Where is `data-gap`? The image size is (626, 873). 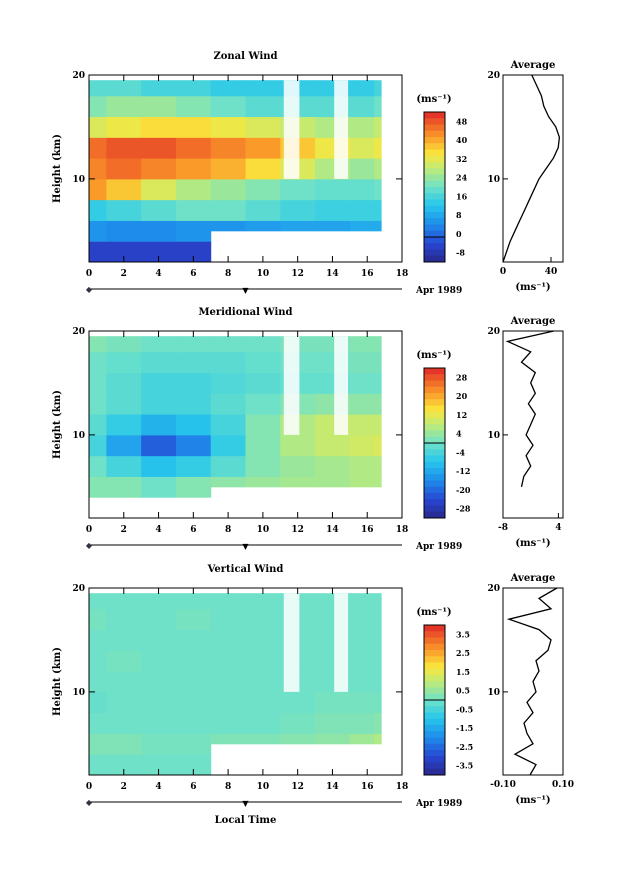
data-gap is located at coordinates (291, 129).